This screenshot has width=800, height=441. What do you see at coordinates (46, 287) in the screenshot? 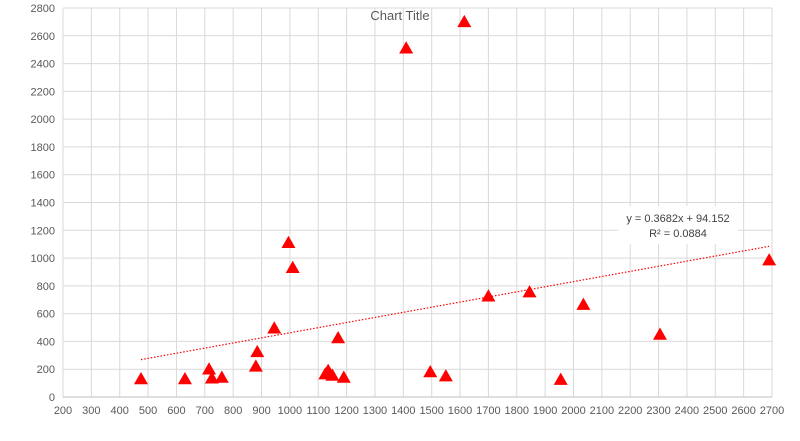
I see `y-tick-label: 800` at bounding box center [46, 287].